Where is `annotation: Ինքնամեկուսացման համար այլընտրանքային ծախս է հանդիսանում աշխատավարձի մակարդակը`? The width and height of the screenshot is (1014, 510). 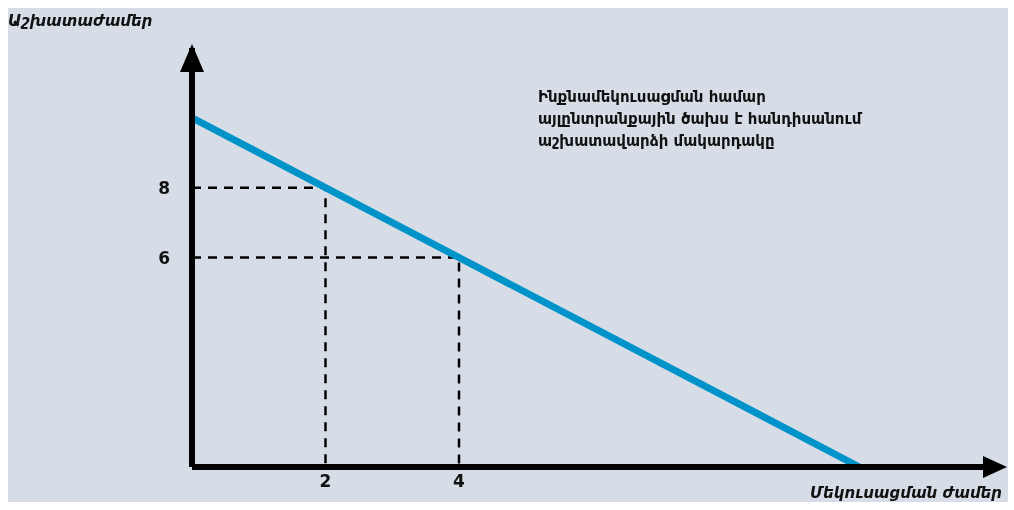 annotation: Ինքնամեկուսացման համար այլընտրանքային ծախս է հանդիսանում աշխատավարձի մակարդակը is located at coordinates (701, 119).